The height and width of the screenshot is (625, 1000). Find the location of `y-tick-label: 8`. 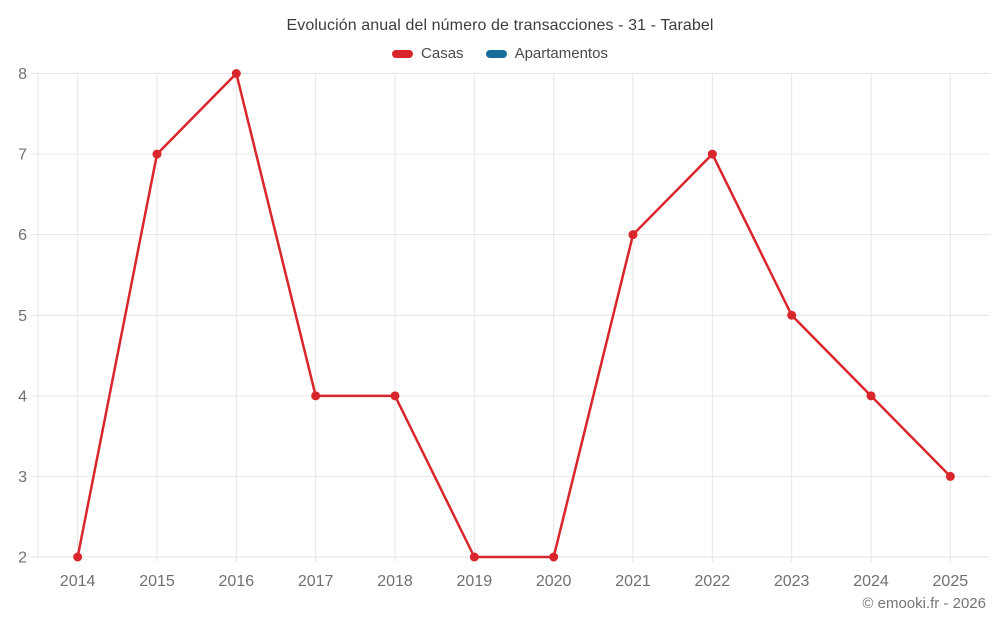

y-tick-label: 8 is located at coordinates (22, 74).